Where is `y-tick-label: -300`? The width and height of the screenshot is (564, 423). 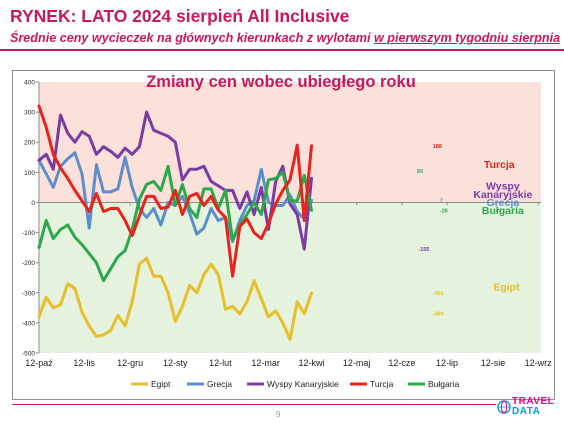
y-tick-label: -300 is located at coordinates (28, 293).